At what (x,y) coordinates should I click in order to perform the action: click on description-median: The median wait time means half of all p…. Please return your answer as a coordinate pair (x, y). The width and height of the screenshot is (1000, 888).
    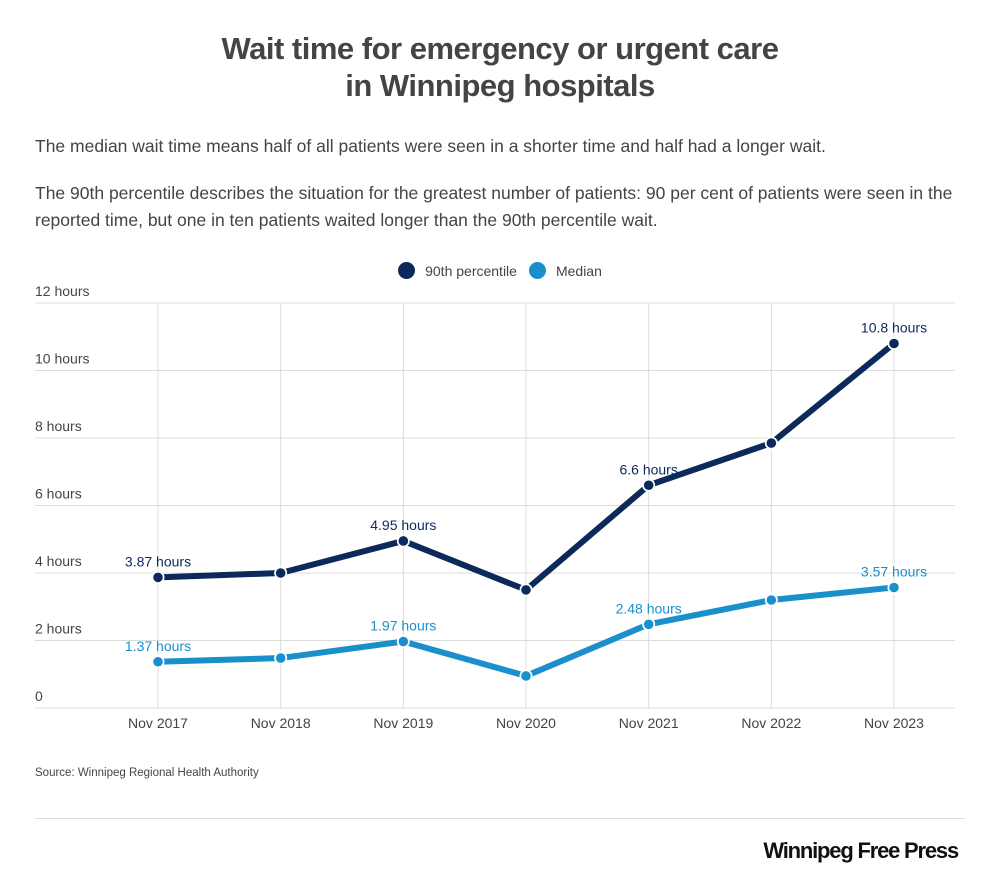
    Looking at the image, I should click on (430, 146).